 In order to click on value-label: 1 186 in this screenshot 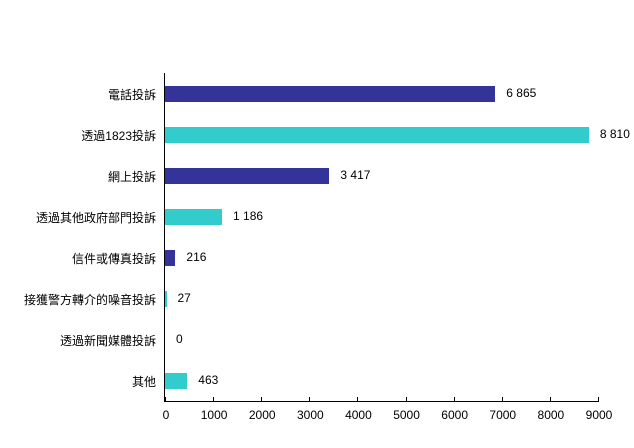, I will do `click(248, 216)`.